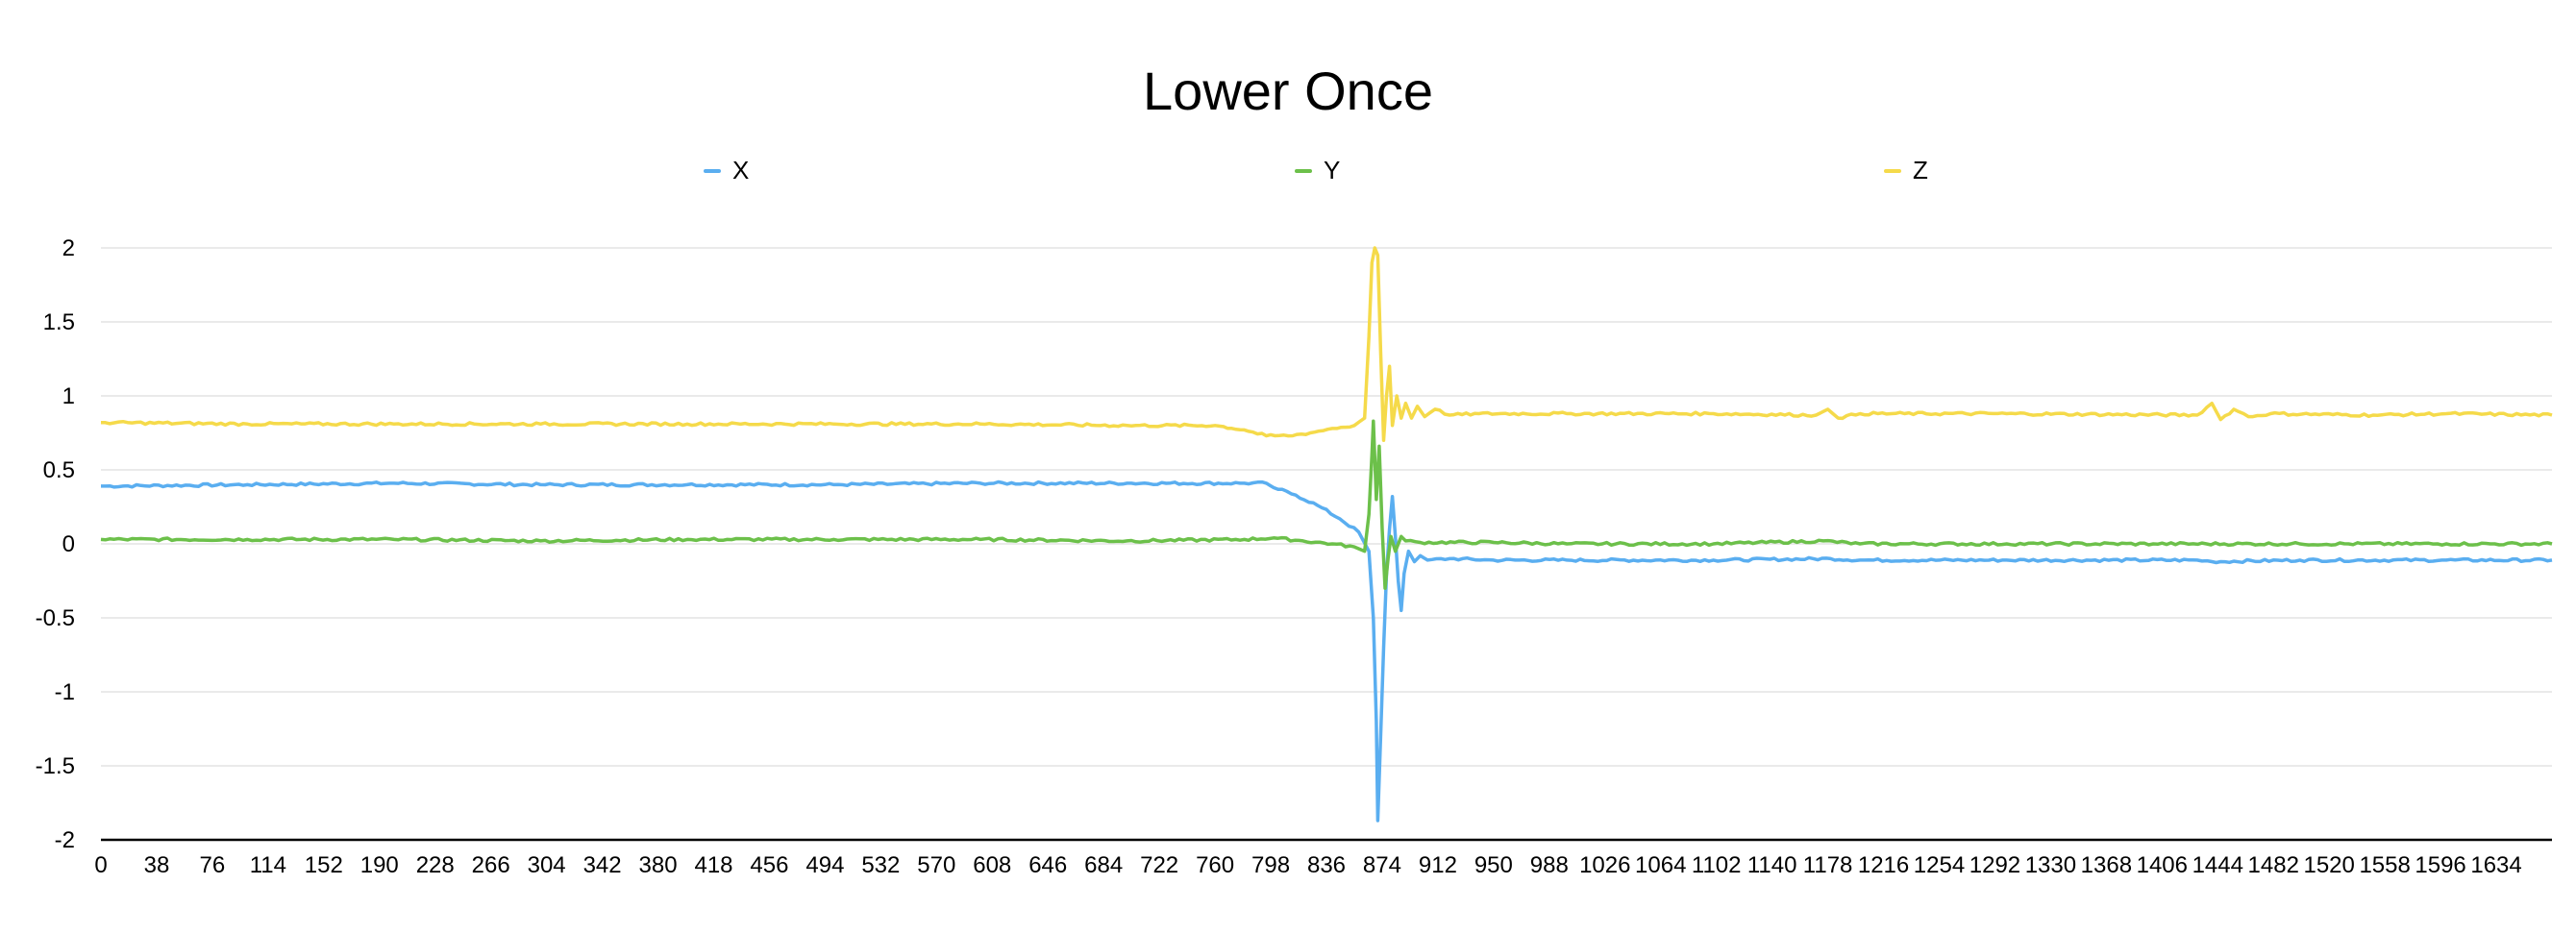 The height and width of the screenshot is (934, 2576). What do you see at coordinates (741, 170) in the screenshot?
I see `legend-label-x: X` at bounding box center [741, 170].